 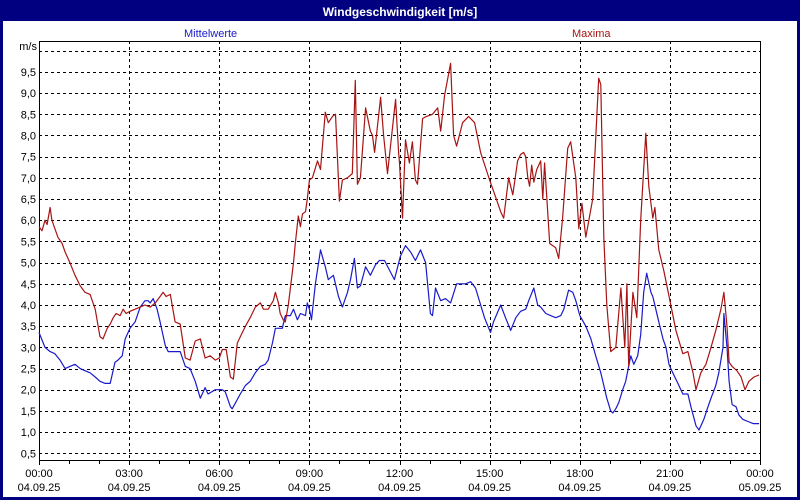 I want to click on y-axis-unit-label: m/s, so click(x=28, y=47).